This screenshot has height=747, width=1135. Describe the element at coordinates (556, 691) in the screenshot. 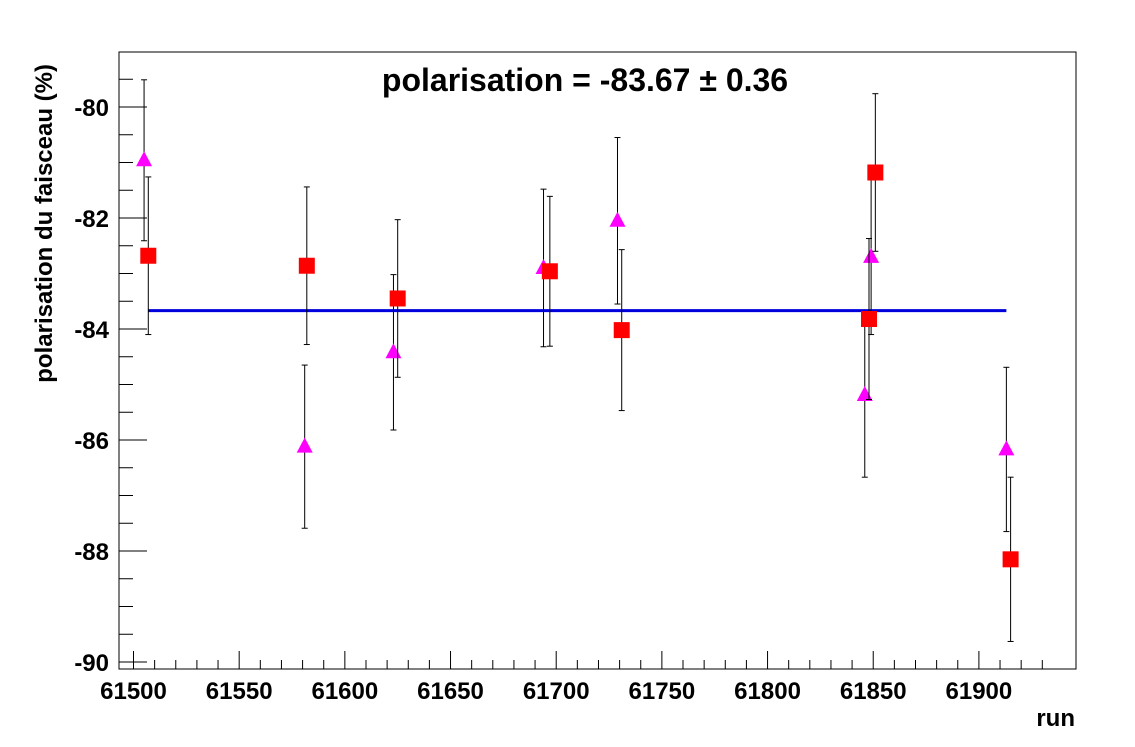

I see `x-tick-label: 61700` at that location.